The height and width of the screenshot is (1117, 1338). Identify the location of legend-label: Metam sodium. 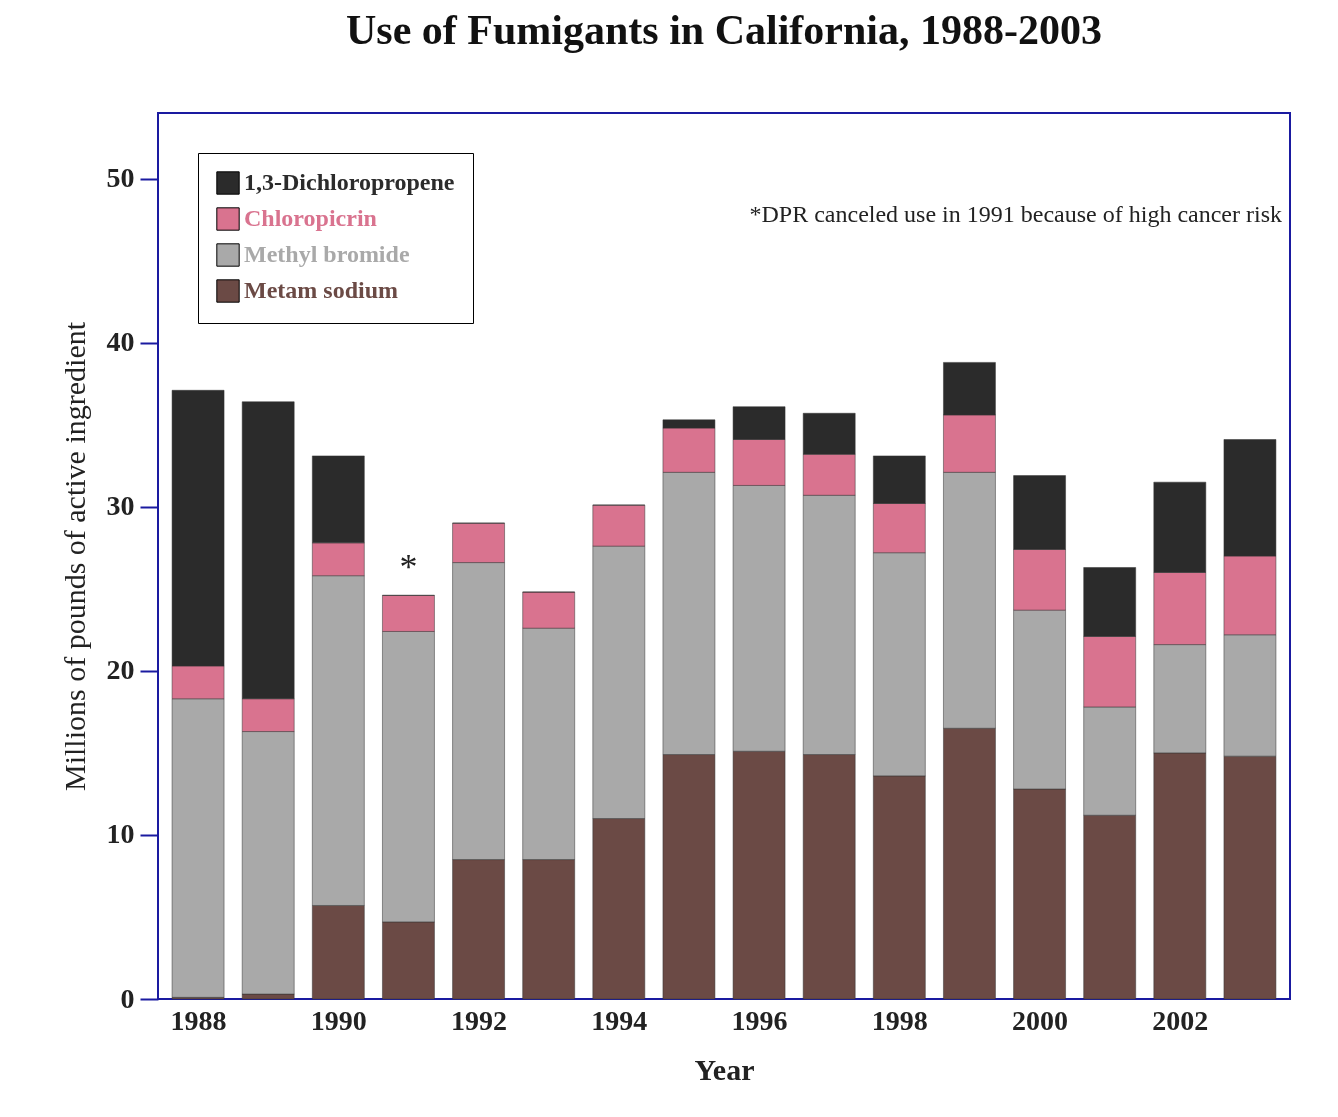
(321, 290).